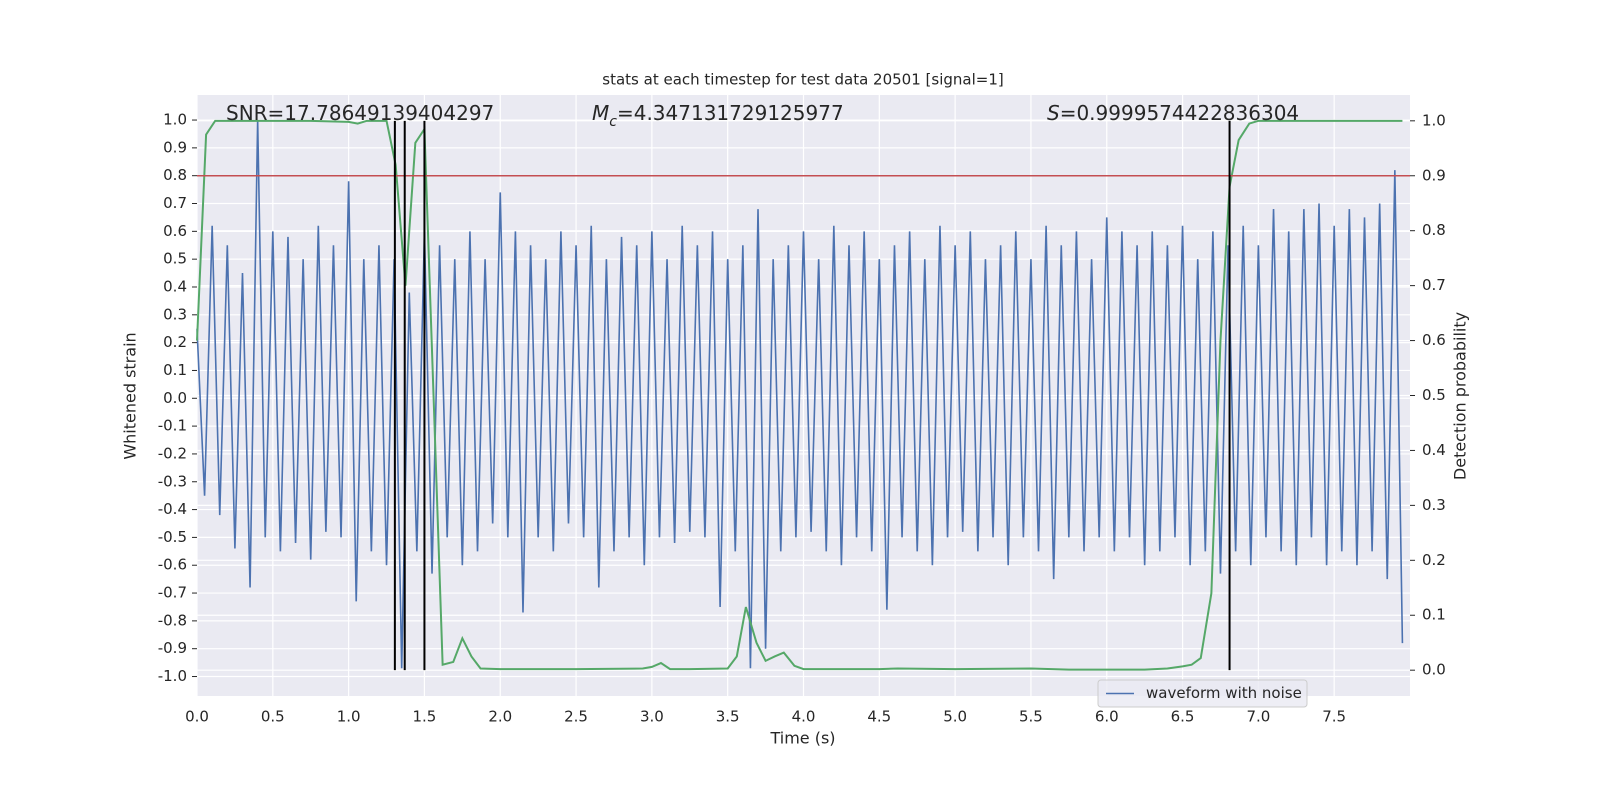  Describe the element at coordinates (197, 717) in the screenshot. I see `x-tick-label: 0.0` at that location.